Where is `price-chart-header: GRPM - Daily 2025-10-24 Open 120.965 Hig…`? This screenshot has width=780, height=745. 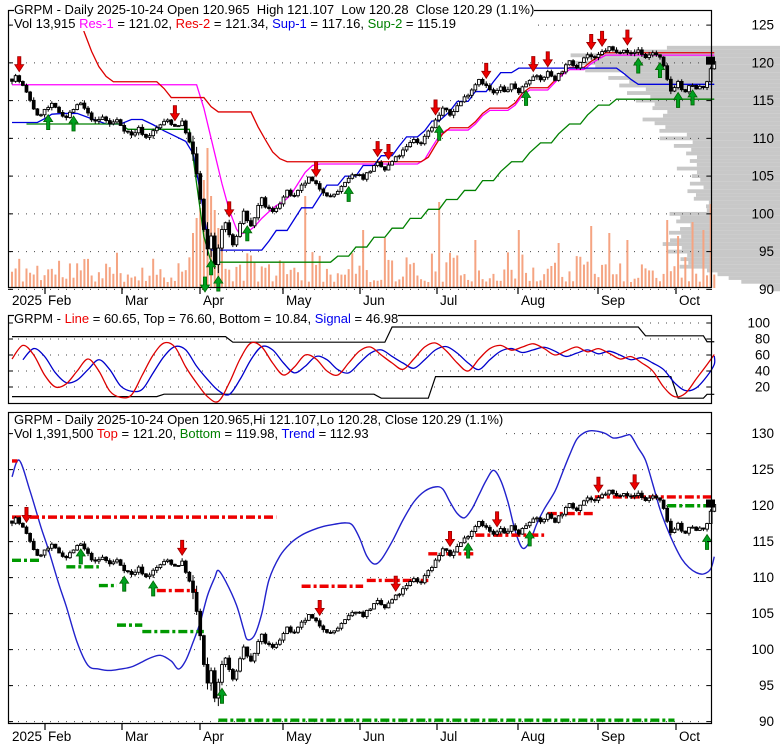
price-chart-header: GRPM - Daily 2025-10-24 Open 120.965 Hig… is located at coordinates (274, 16).